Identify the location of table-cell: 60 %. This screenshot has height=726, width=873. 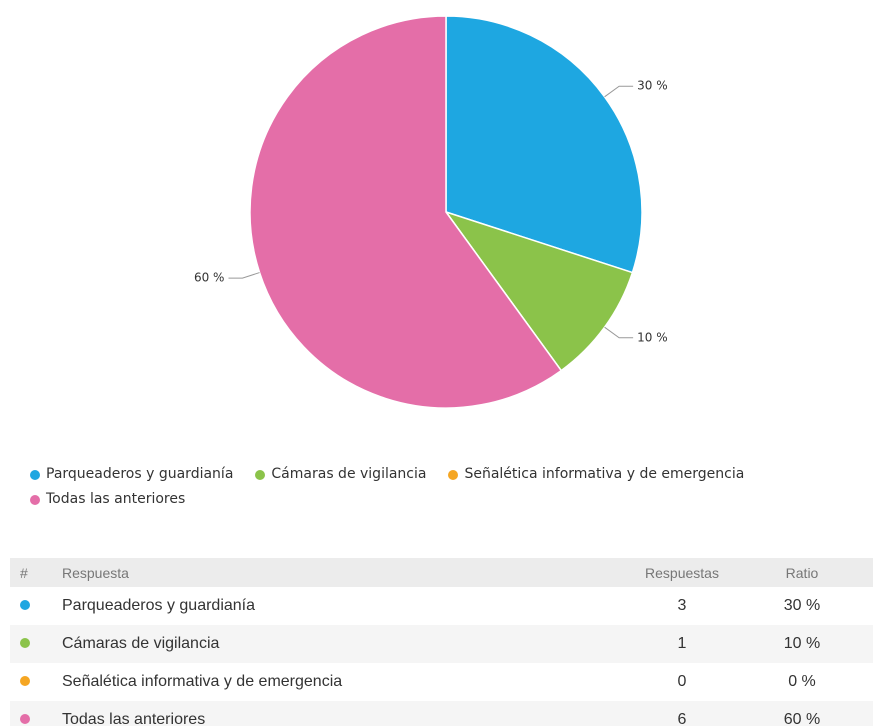
(802, 718).